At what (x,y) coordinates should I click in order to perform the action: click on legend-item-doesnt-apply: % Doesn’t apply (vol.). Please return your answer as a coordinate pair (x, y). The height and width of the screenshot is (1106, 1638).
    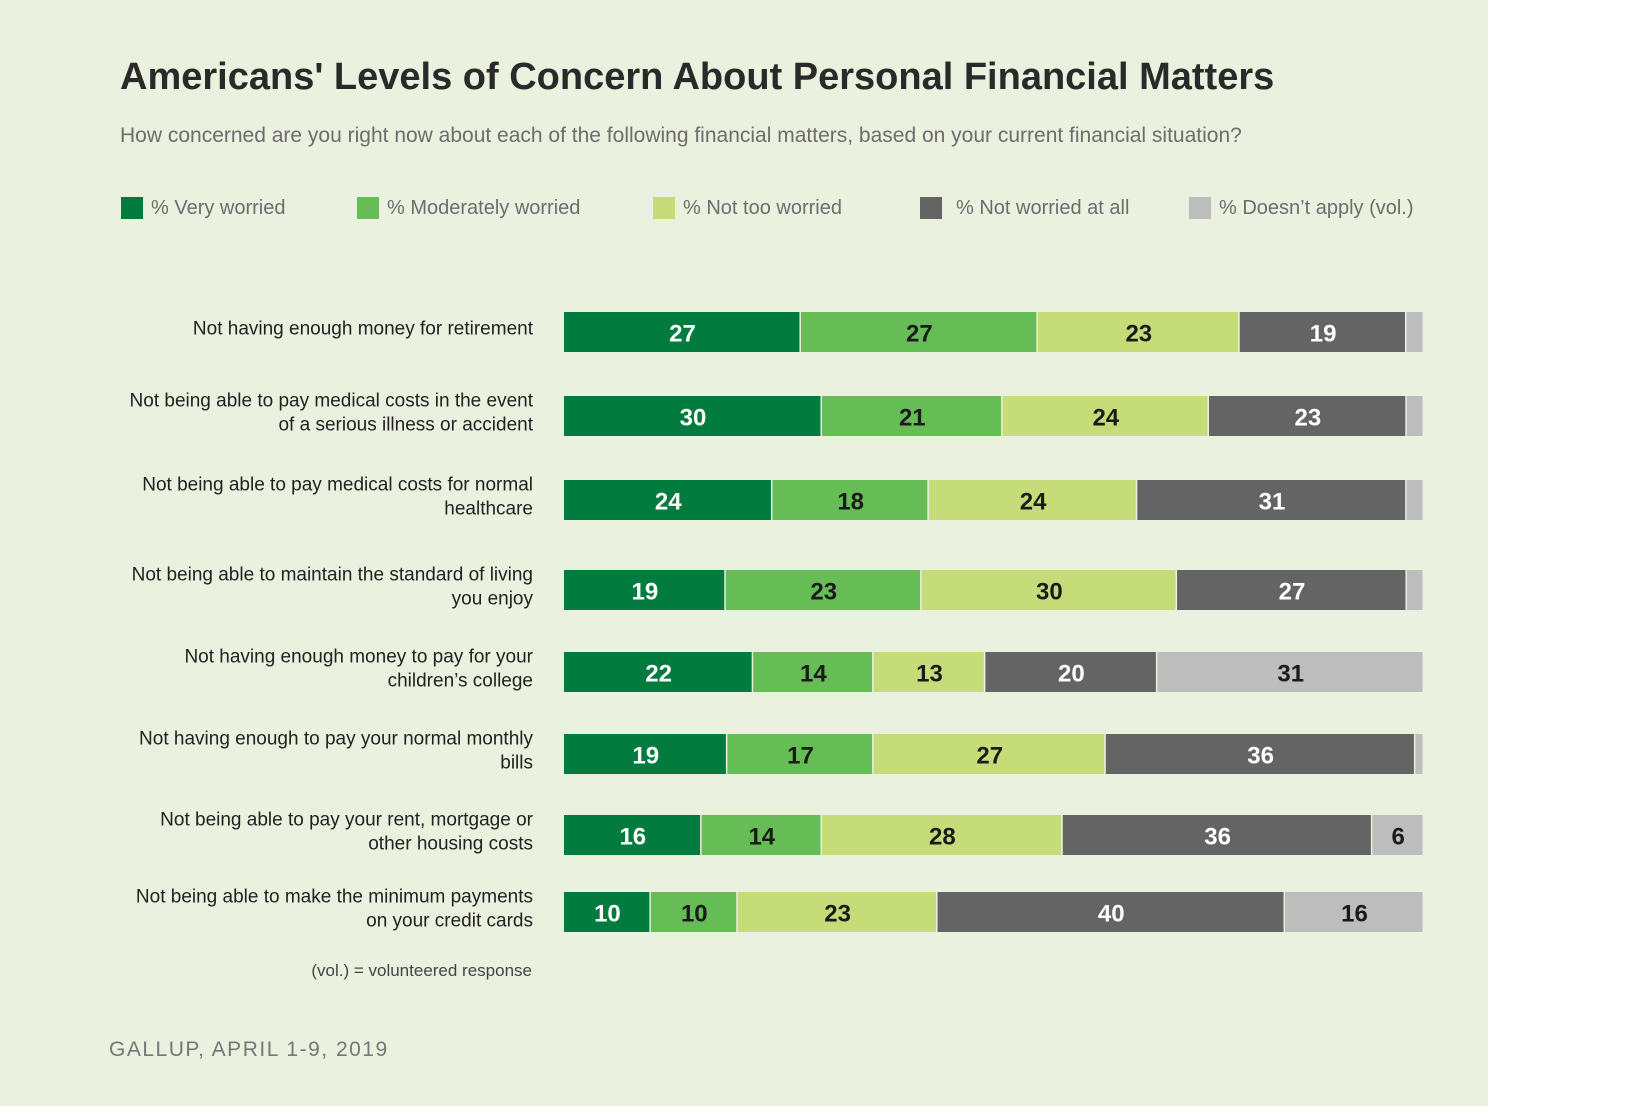
    Looking at the image, I should click on (1301, 208).